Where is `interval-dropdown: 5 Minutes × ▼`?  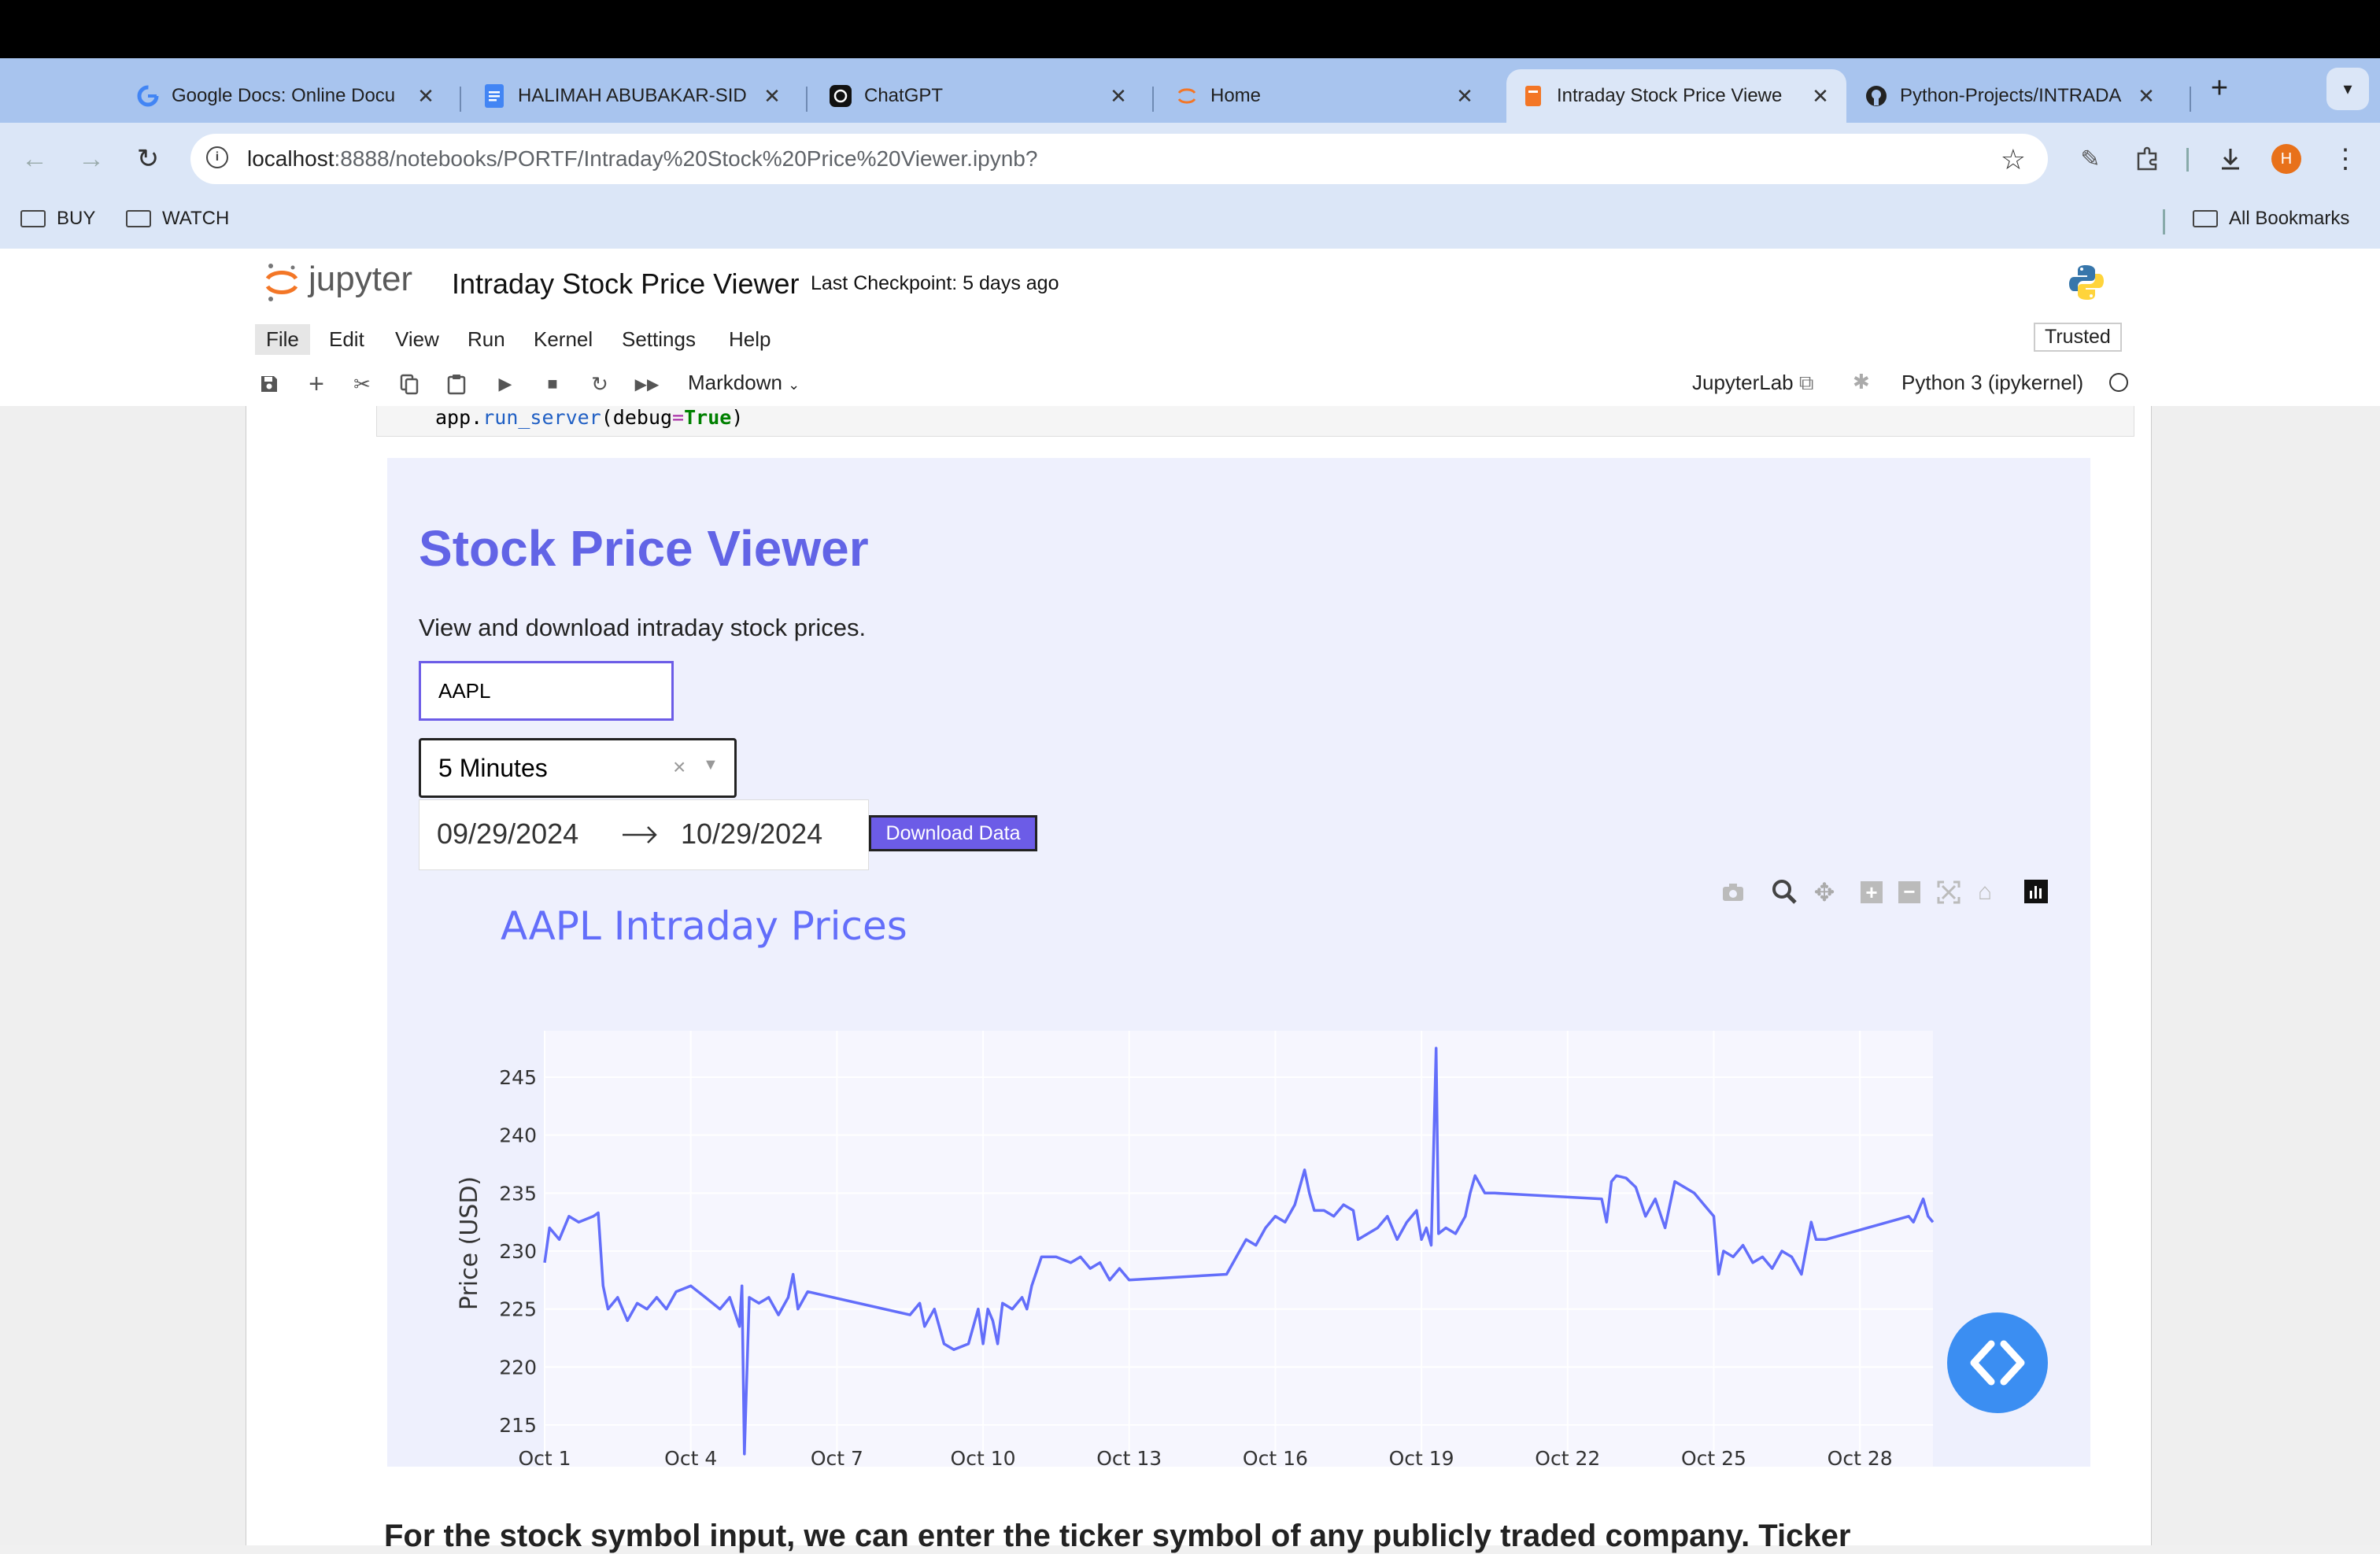 interval-dropdown: 5 Minutes × ▼ is located at coordinates (578, 768).